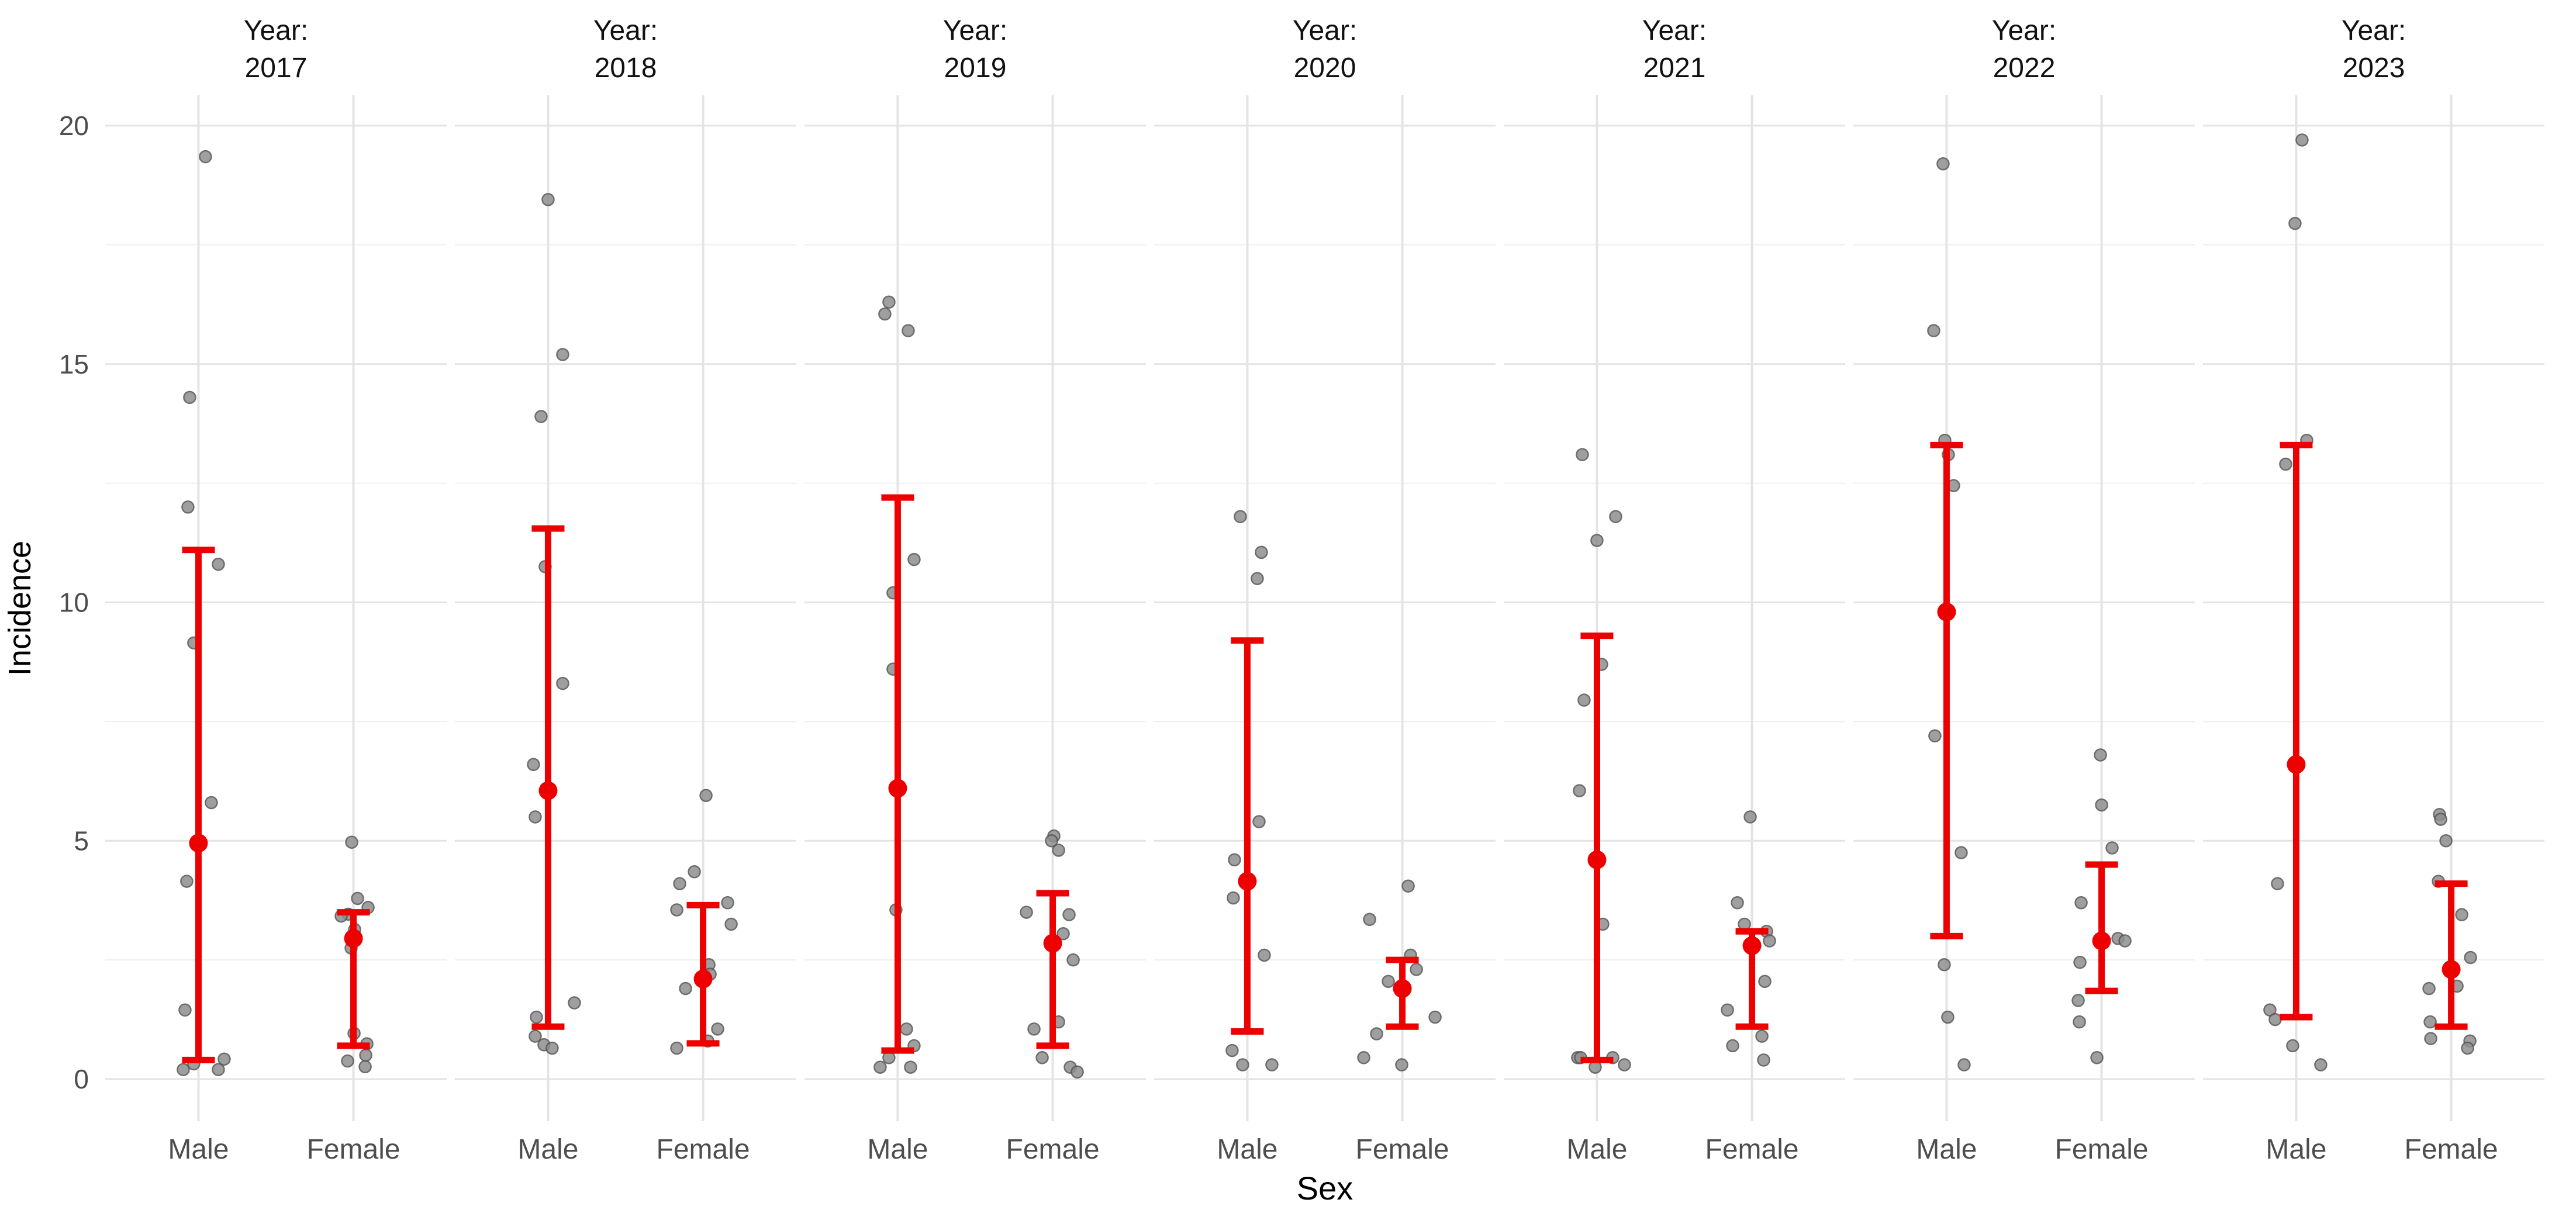 Image resolution: width=2576 pixels, height=1227 pixels. I want to click on facet-panel-2020: Year: 2020 Male Female, so click(1325, 590).